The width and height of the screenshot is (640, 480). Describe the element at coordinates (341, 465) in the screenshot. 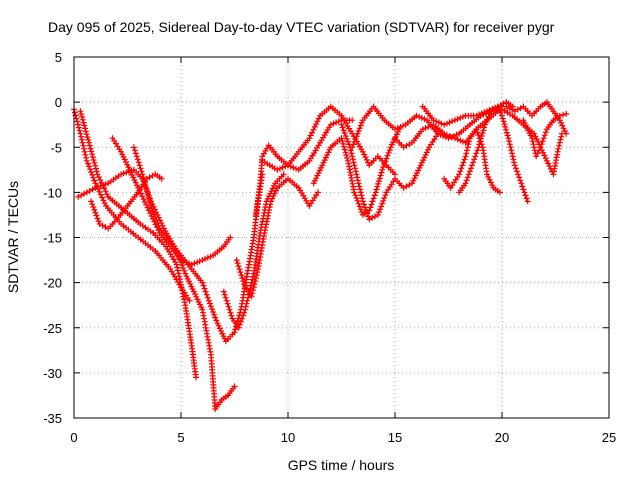

I see `x-axis-label: GPS time / hours` at that location.